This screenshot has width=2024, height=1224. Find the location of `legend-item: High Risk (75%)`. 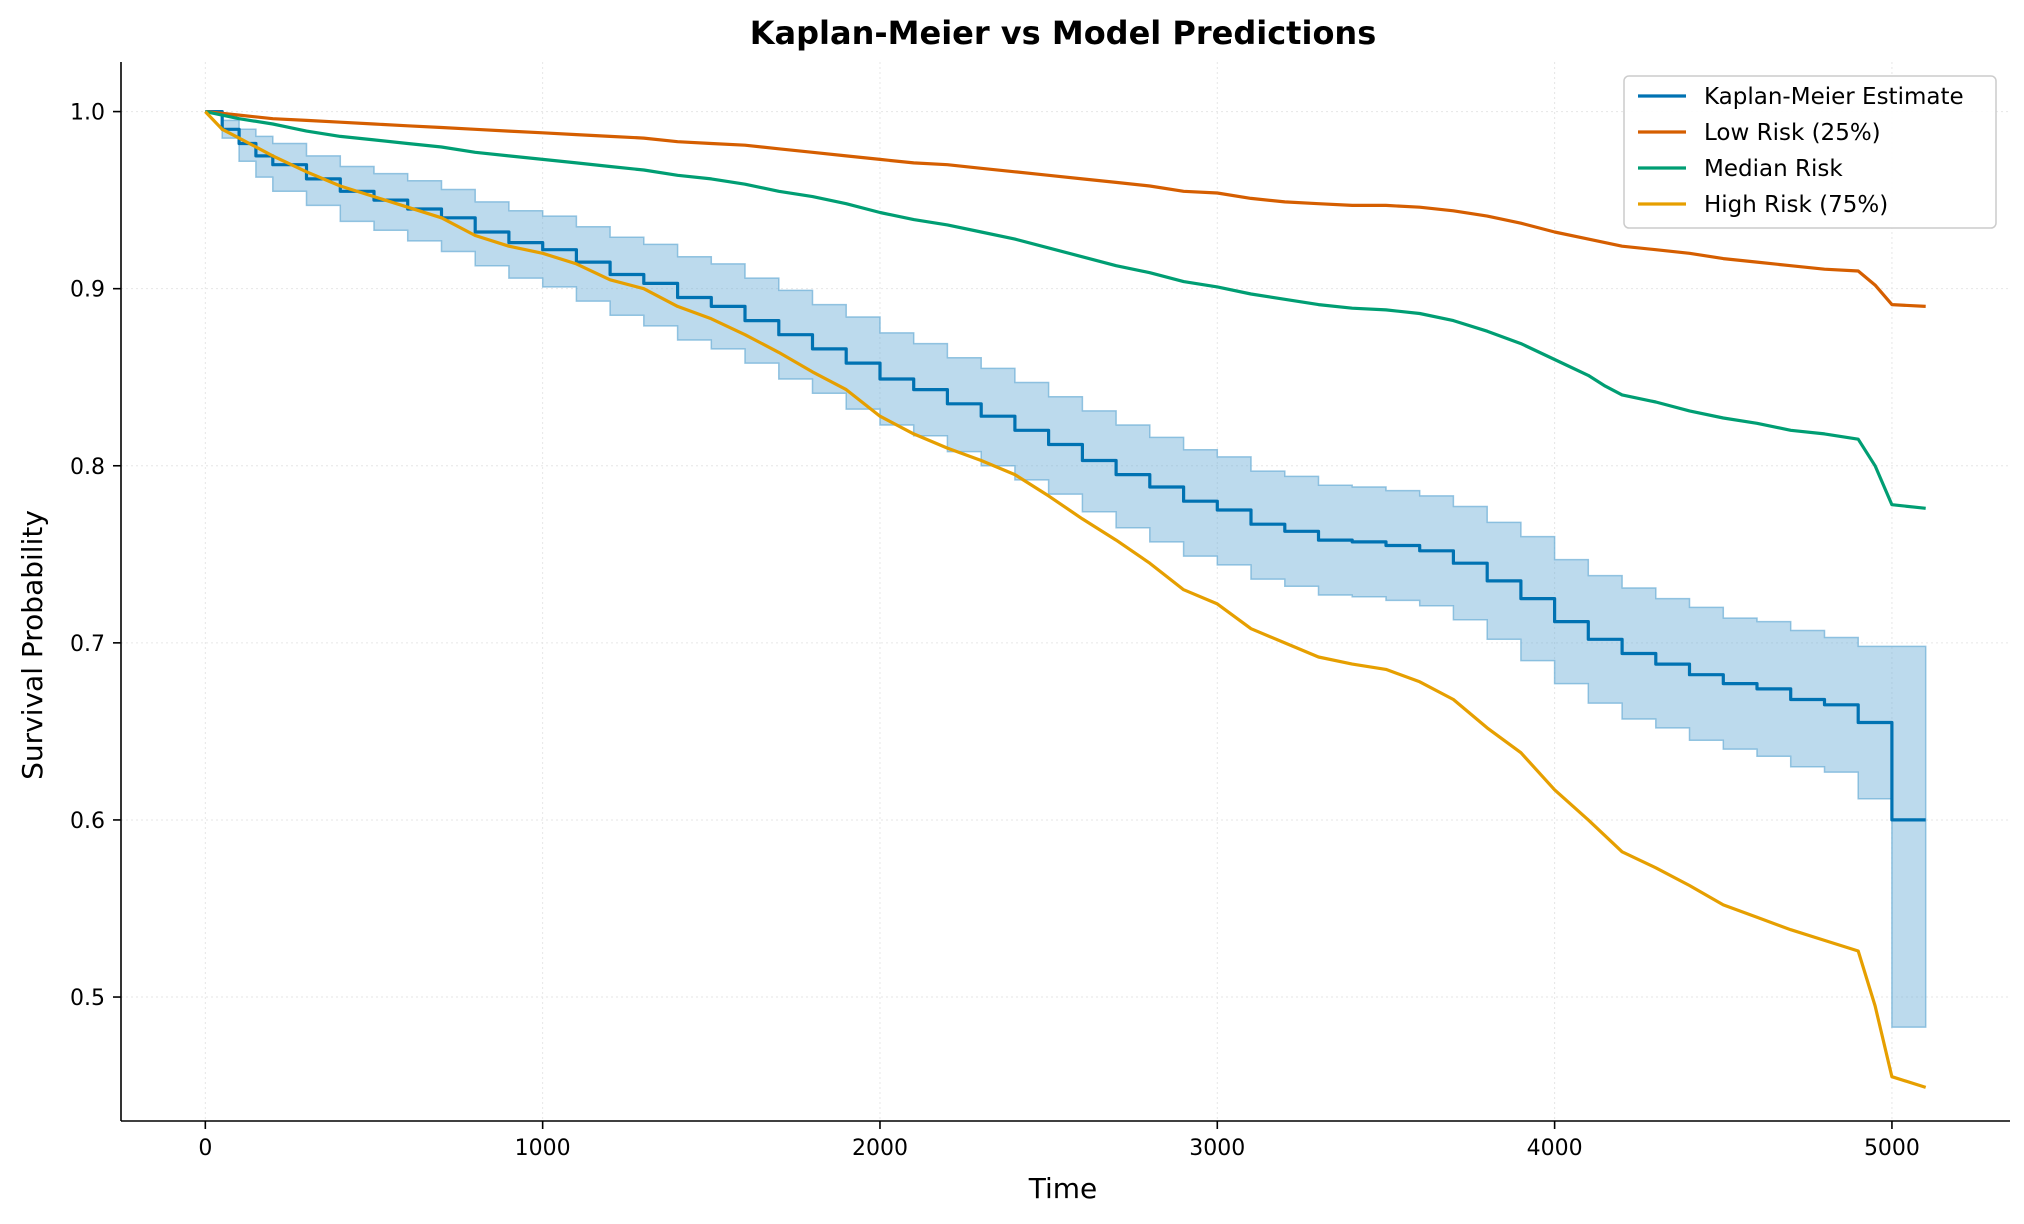

legend-item: High Risk (75%) is located at coordinates (1763, 205).